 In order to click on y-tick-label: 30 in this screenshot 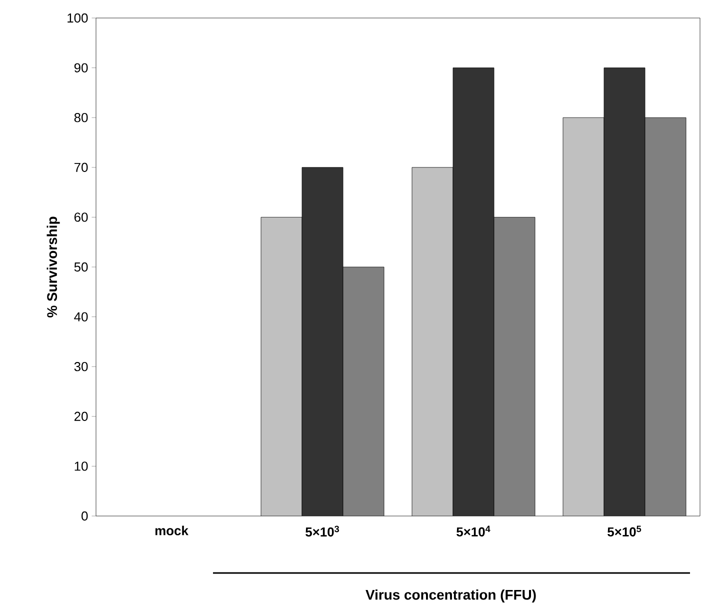, I will do `click(81, 367)`.